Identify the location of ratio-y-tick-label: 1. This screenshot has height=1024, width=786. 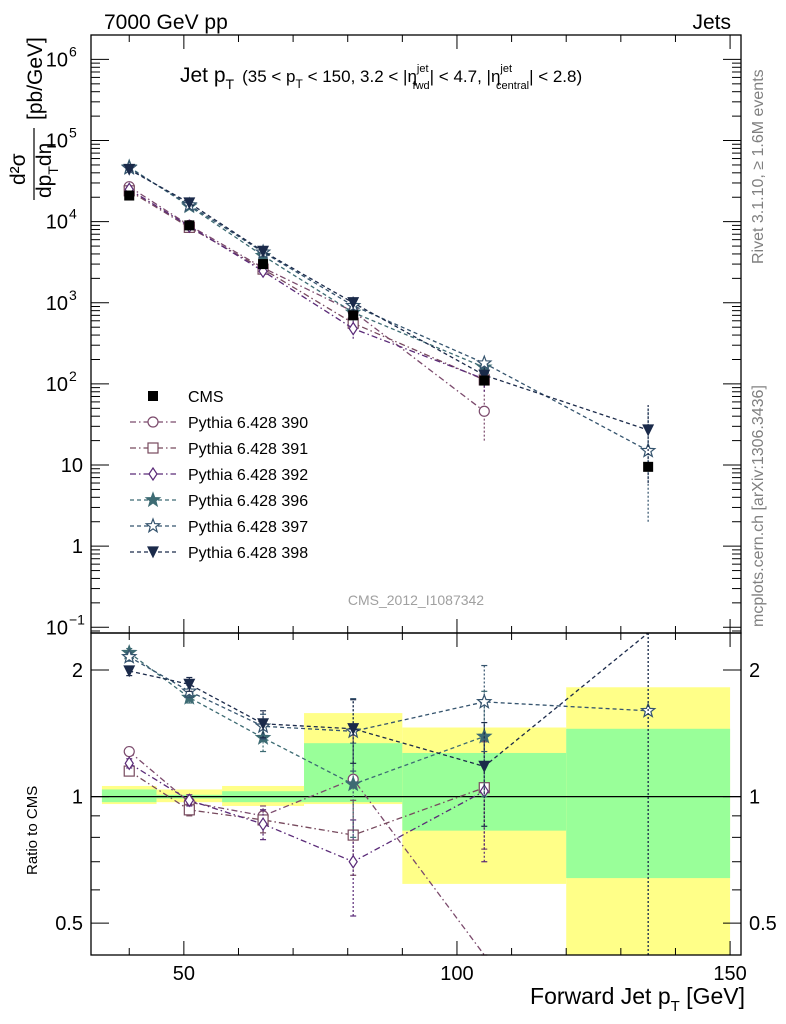
(77, 798).